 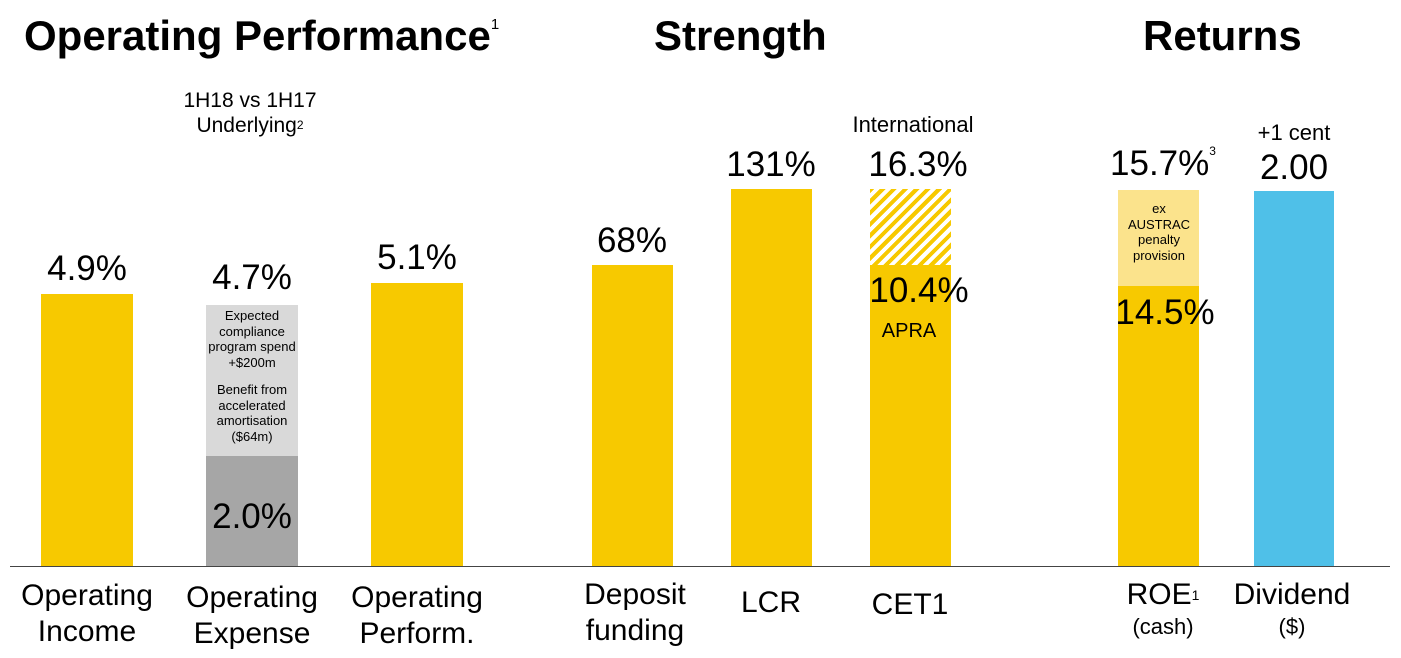 I want to click on note-line: Benefit from, so click(x=252, y=389).